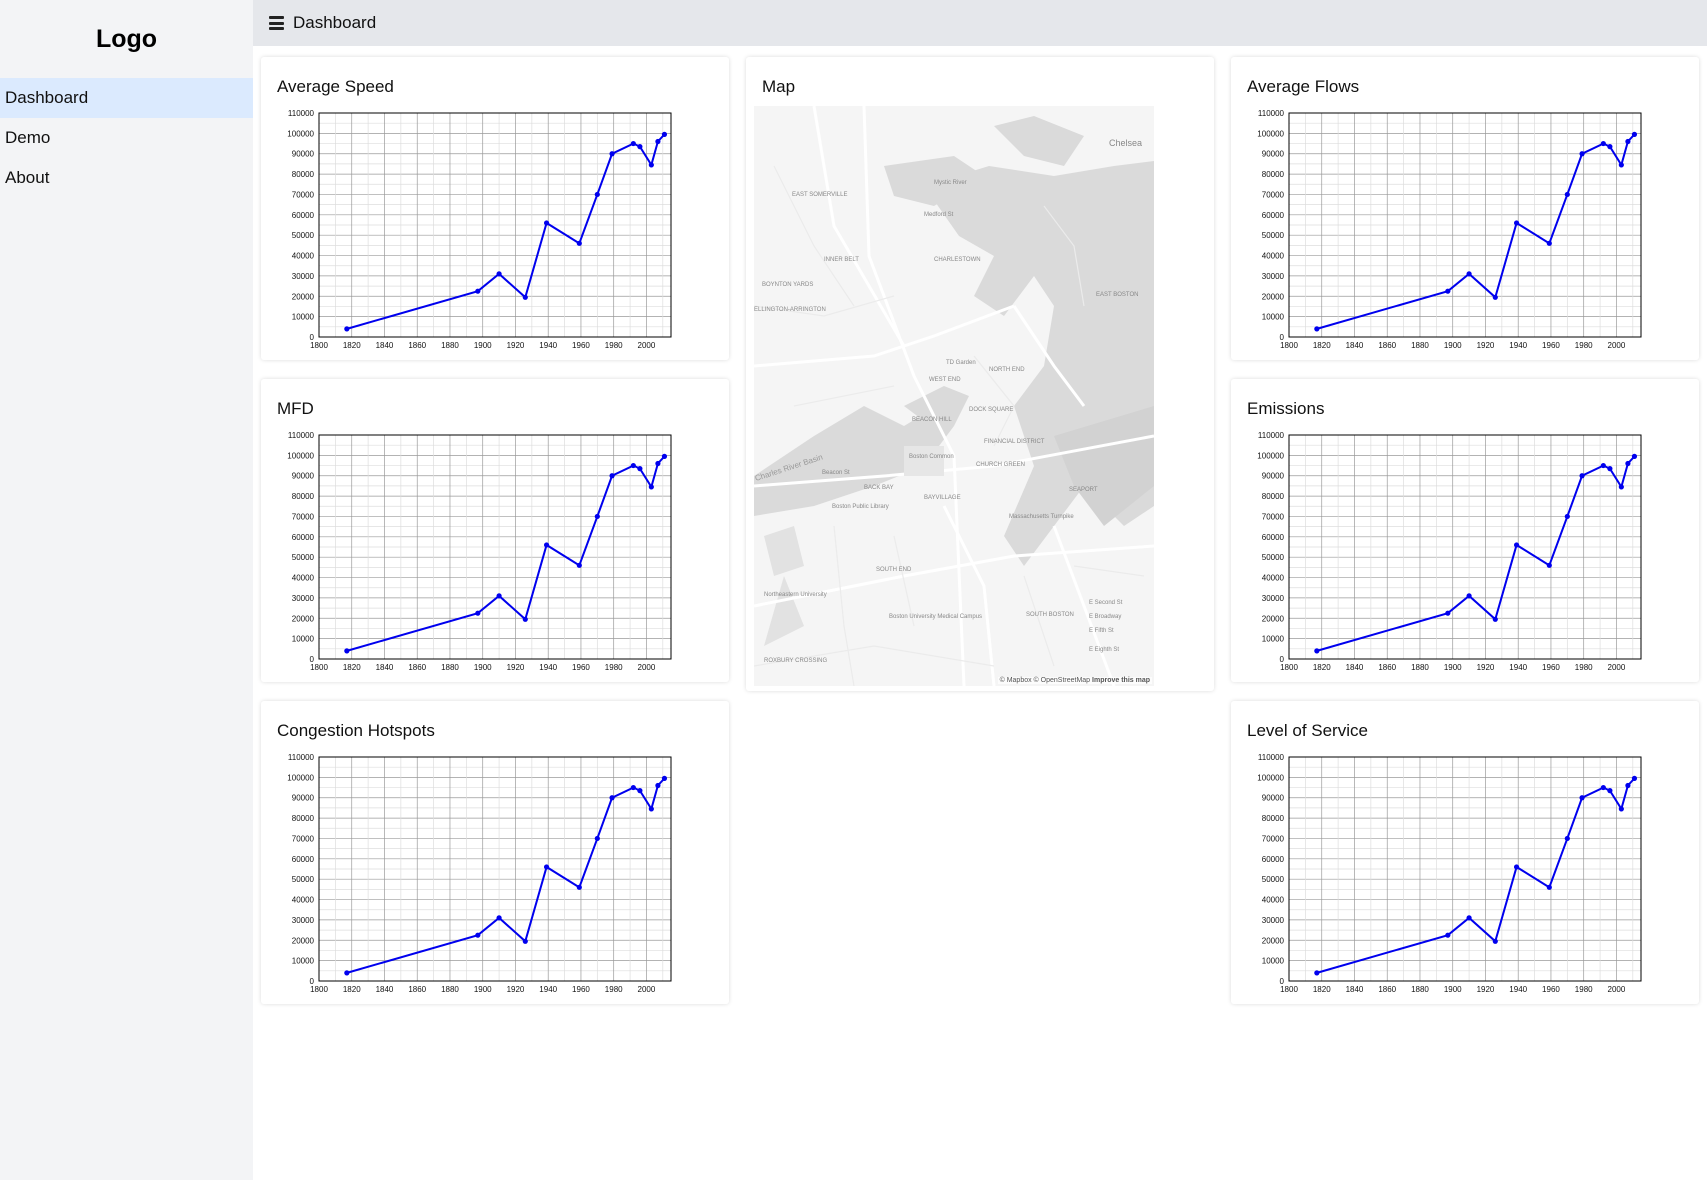  I want to click on map-label: WEST END, so click(945, 380).